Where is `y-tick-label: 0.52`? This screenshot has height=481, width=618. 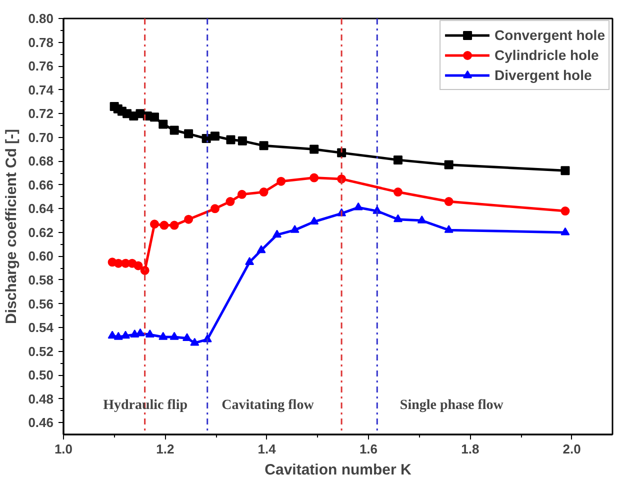 y-tick-label: 0.52 is located at coordinates (41, 351).